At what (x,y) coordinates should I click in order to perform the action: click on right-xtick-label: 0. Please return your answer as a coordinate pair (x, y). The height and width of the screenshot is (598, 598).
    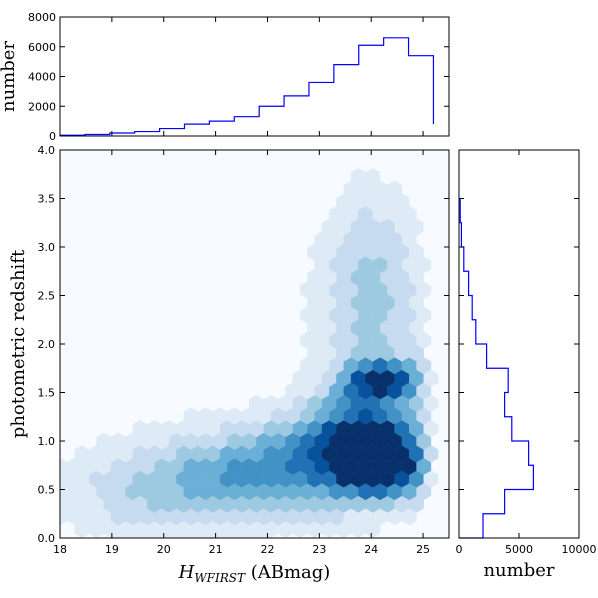
    Looking at the image, I should click on (459, 549).